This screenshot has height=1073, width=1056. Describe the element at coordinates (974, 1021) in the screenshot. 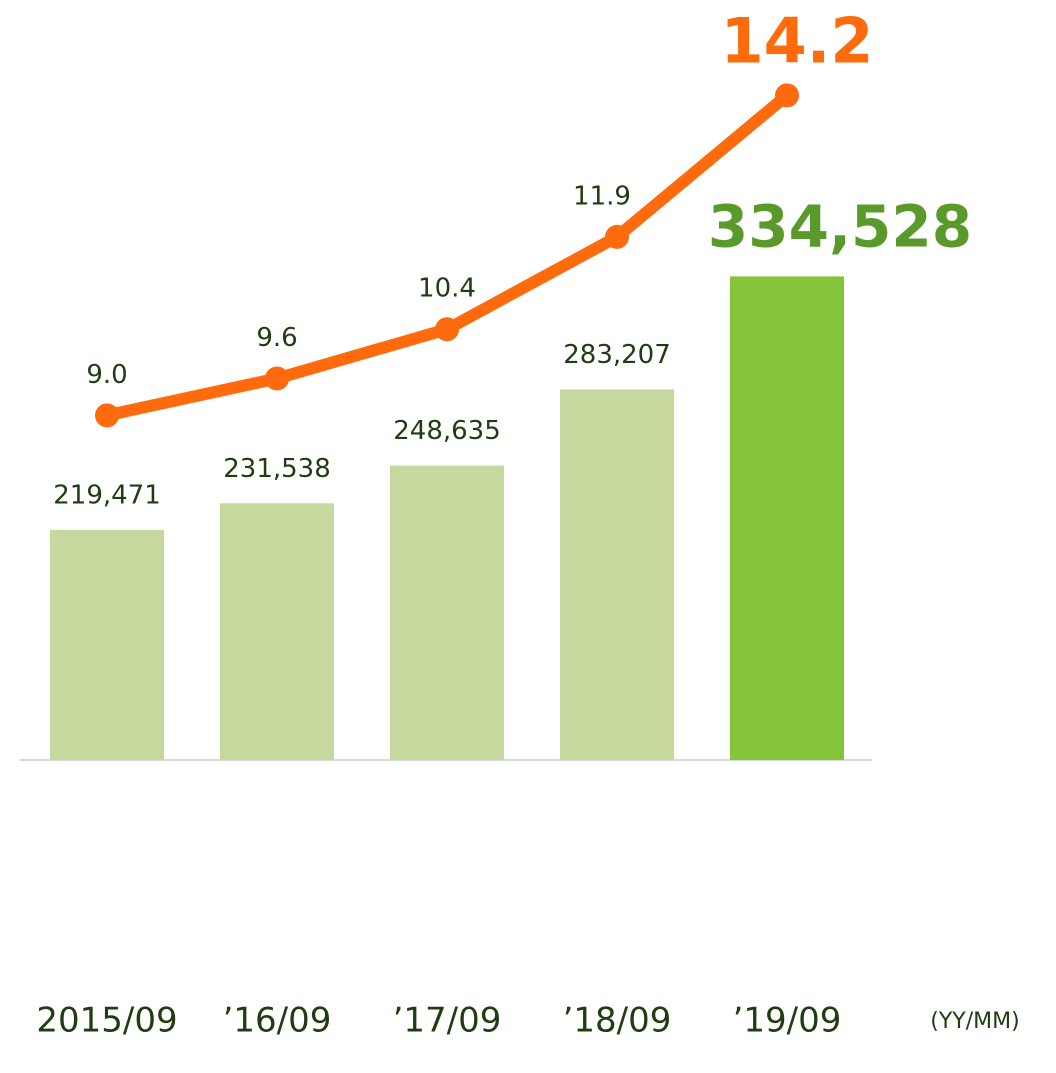

I see `x-axis-unit: (YY/MM)` at that location.